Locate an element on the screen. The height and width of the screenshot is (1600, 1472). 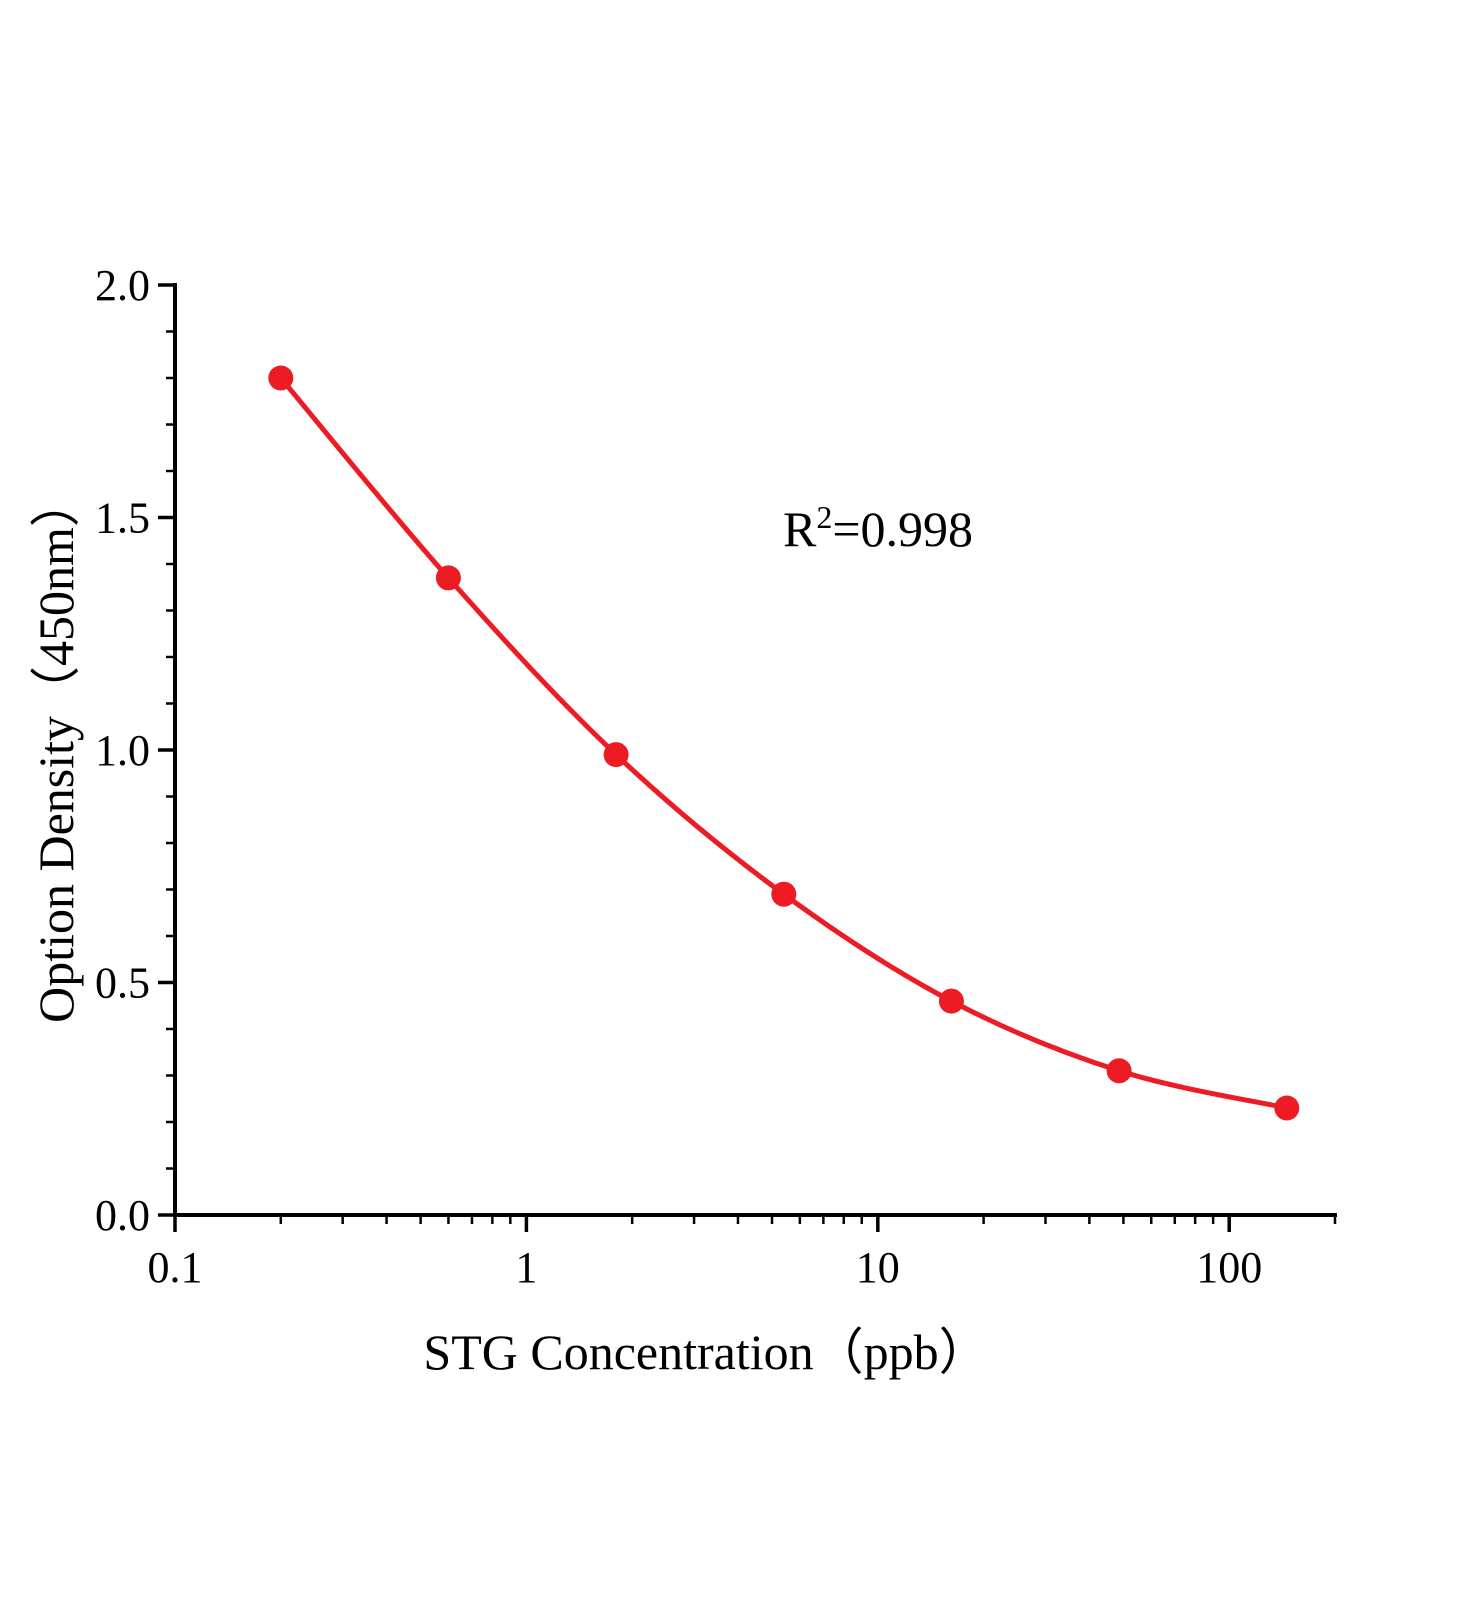
y-tick-label: 1.0 is located at coordinates (122, 750).